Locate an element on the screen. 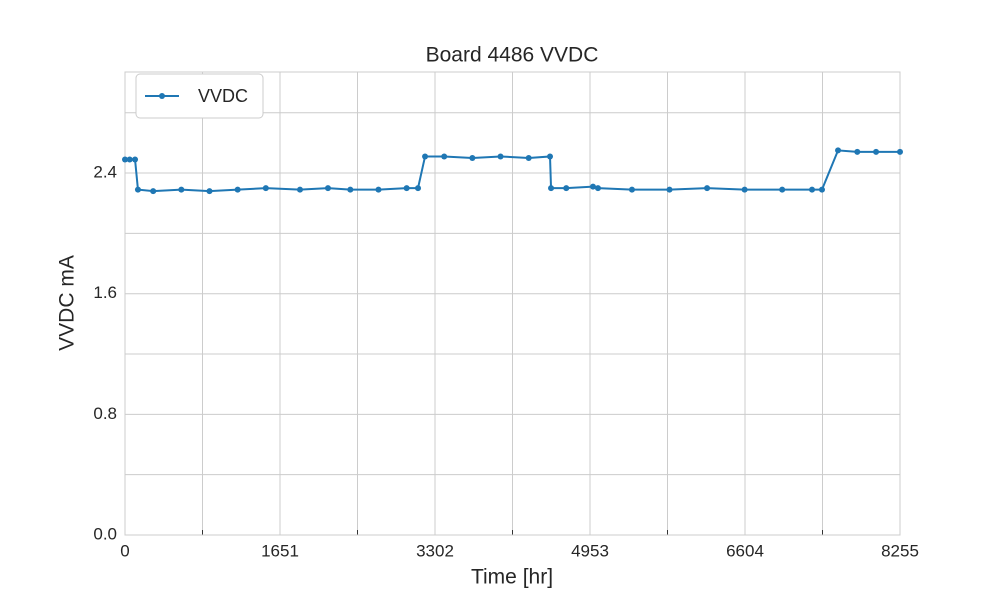 The image size is (1000, 600). x-tick-label: 0 is located at coordinates (124, 550).